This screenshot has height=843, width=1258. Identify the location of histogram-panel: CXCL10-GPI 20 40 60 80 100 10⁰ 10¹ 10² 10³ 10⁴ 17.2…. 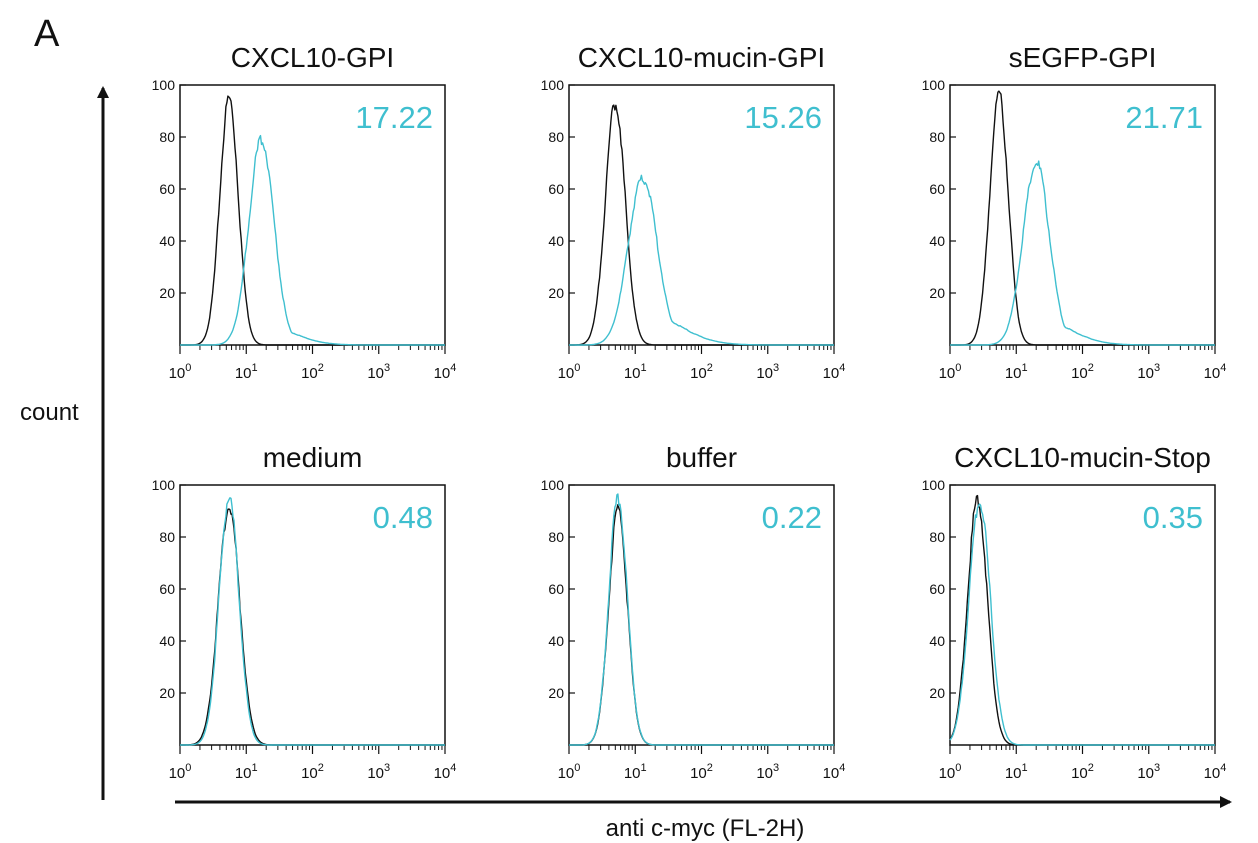
(304, 212).